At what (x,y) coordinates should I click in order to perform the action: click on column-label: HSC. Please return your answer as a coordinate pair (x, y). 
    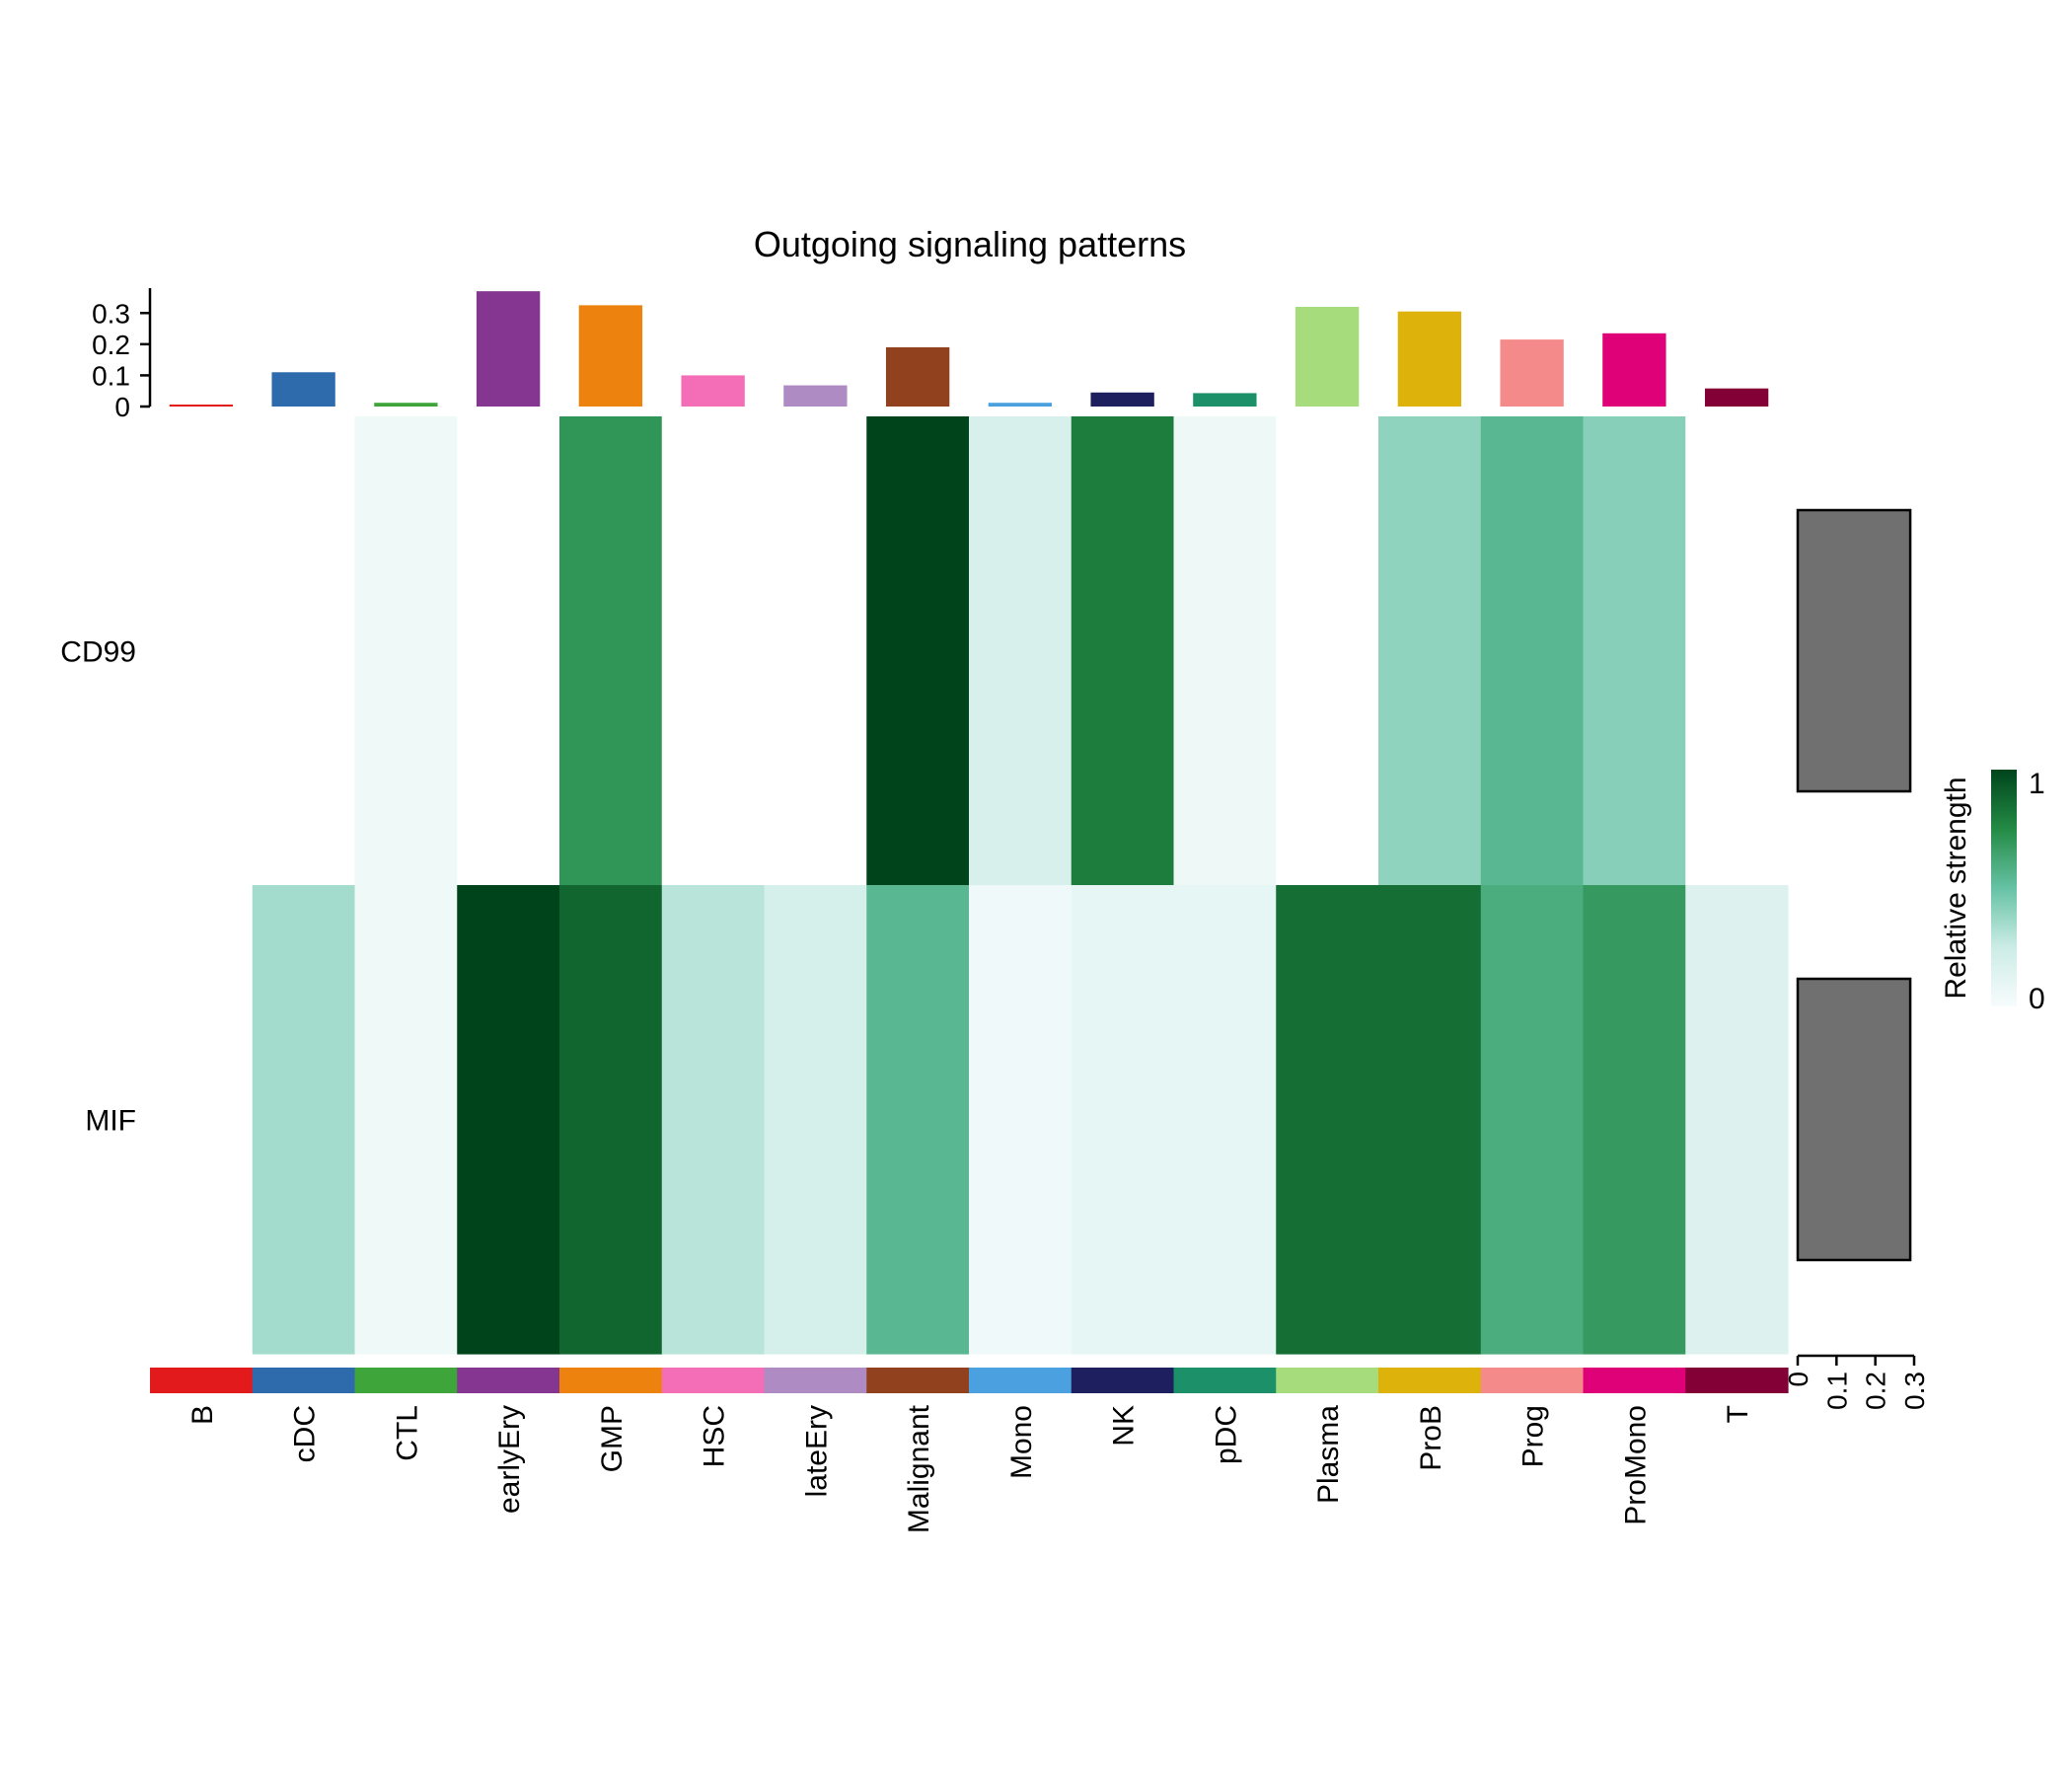
    Looking at the image, I should click on (715, 1436).